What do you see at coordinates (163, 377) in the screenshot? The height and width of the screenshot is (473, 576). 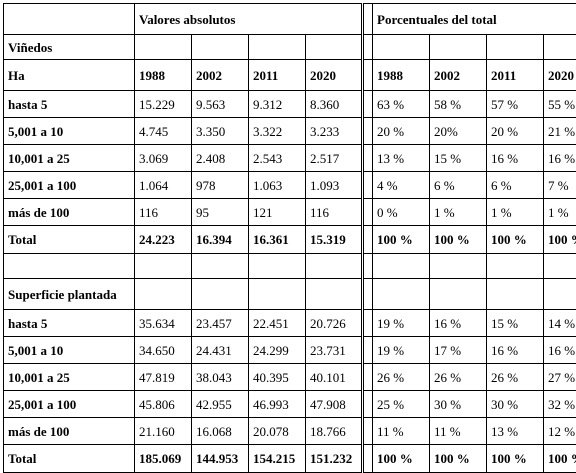 I see `abs-cell: 47.819` at bounding box center [163, 377].